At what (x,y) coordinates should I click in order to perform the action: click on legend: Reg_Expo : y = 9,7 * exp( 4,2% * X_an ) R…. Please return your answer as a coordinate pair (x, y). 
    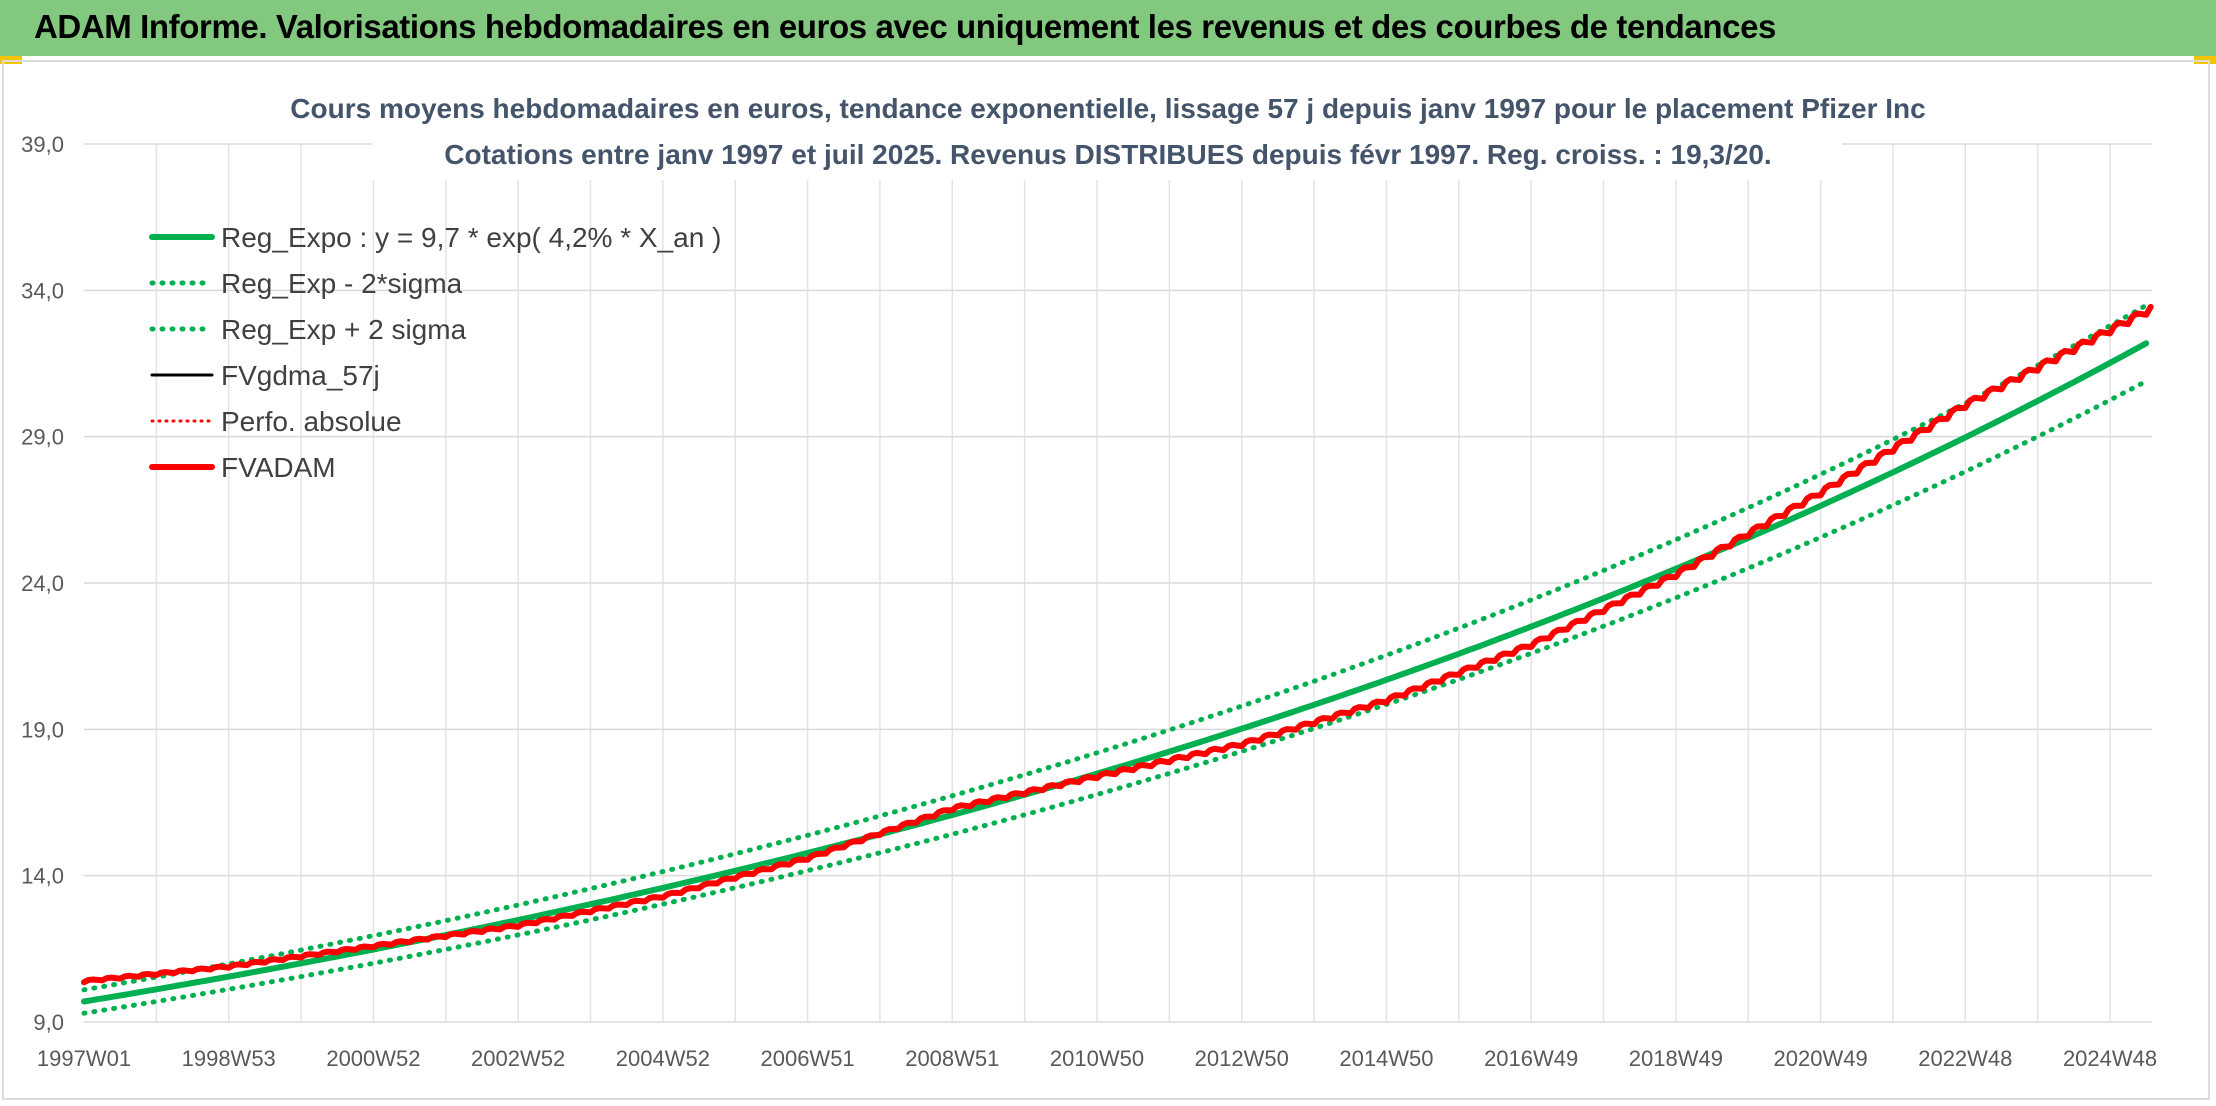
    Looking at the image, I should click on (435, 352).